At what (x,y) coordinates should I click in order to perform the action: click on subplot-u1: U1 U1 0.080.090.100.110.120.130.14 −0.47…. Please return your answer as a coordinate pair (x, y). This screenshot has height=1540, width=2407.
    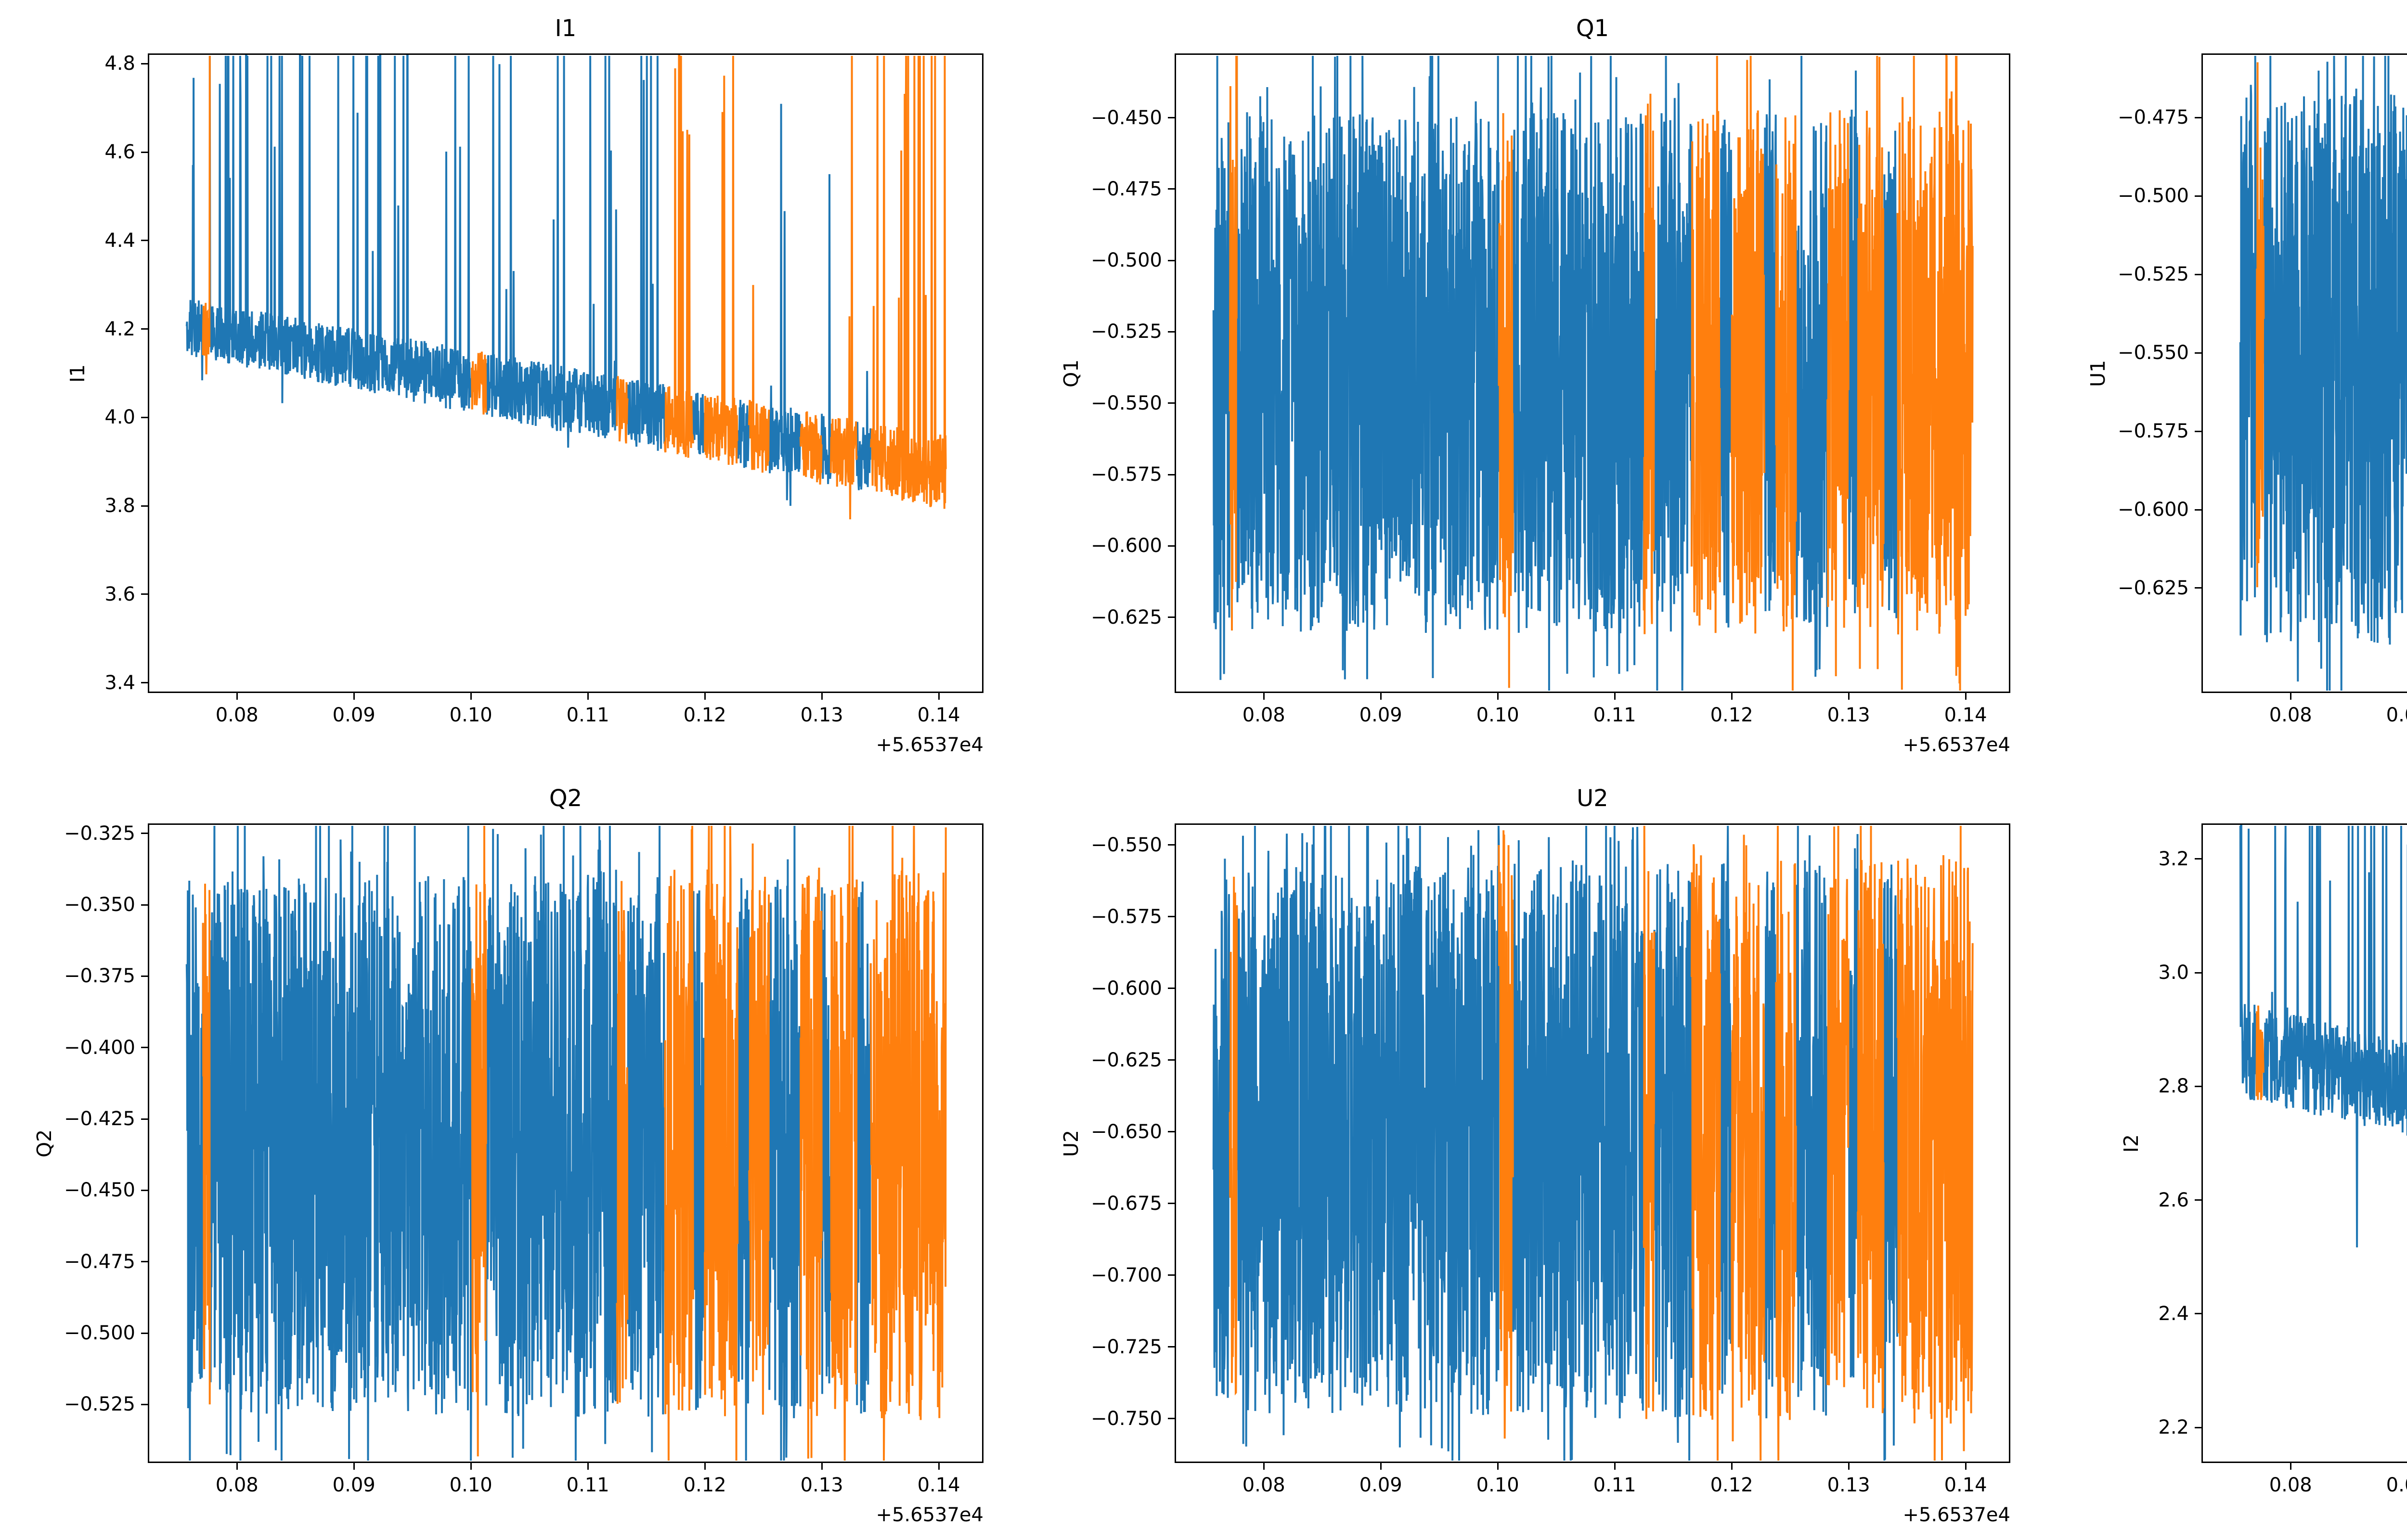
    Looking at the image, I should click on (2230, 385).